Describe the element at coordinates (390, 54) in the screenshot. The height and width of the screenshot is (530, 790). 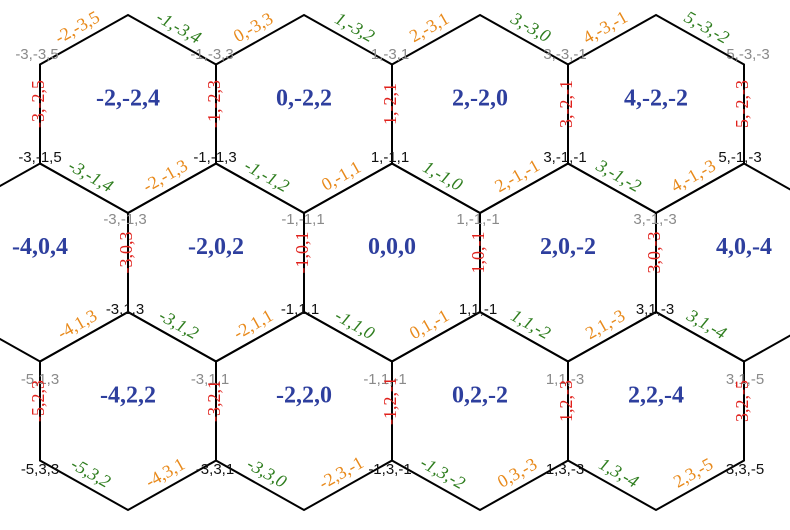
I see `vertex-label: 1,-3,1` at that location.